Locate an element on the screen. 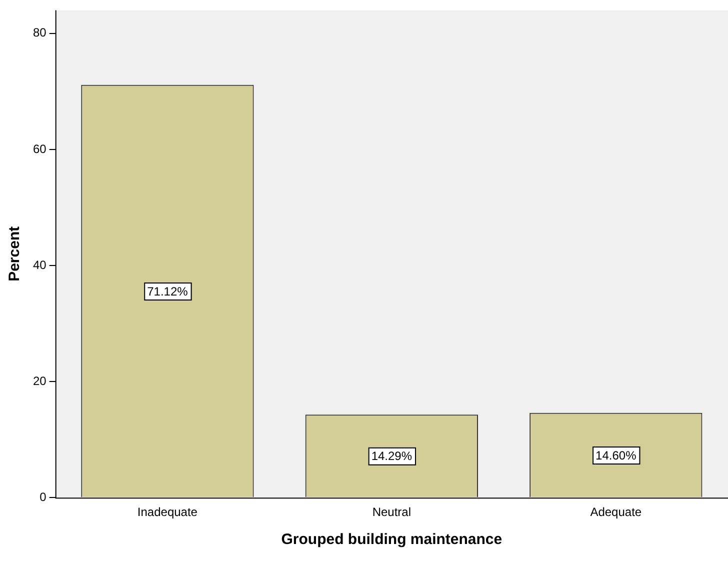 This screenshot has width=728, height=561. x-tick-label: Inadequate is located at coordinates (167, 512).